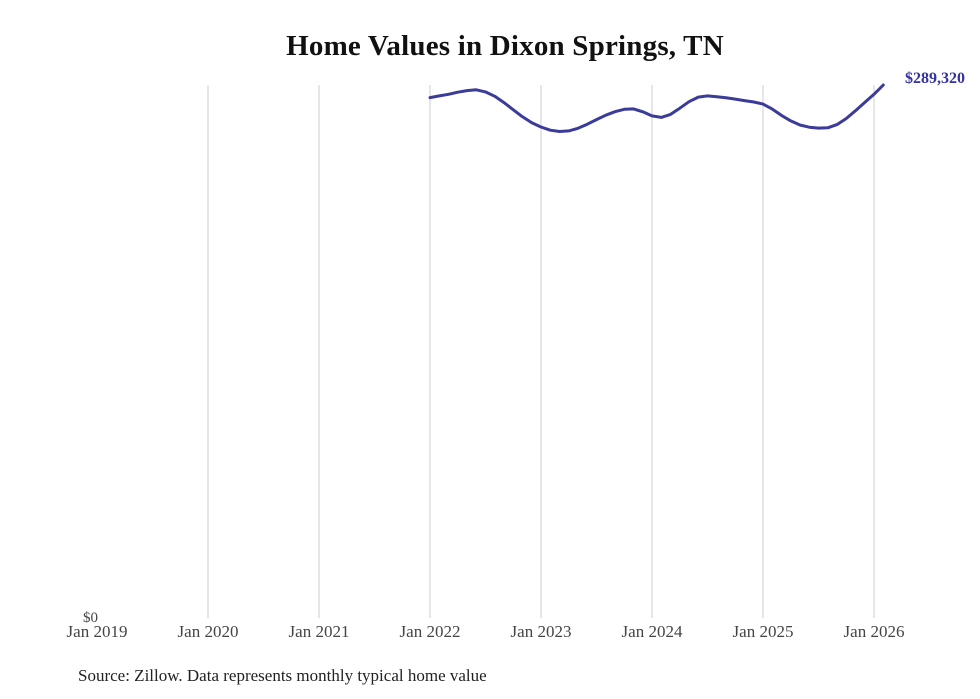 This screenshot has height=699, width=980. What do you see at coordinates (652, 631) in the screenshot?
I see `x-axis-label-2024: Jan 2024` at bounding box center [652, 631].